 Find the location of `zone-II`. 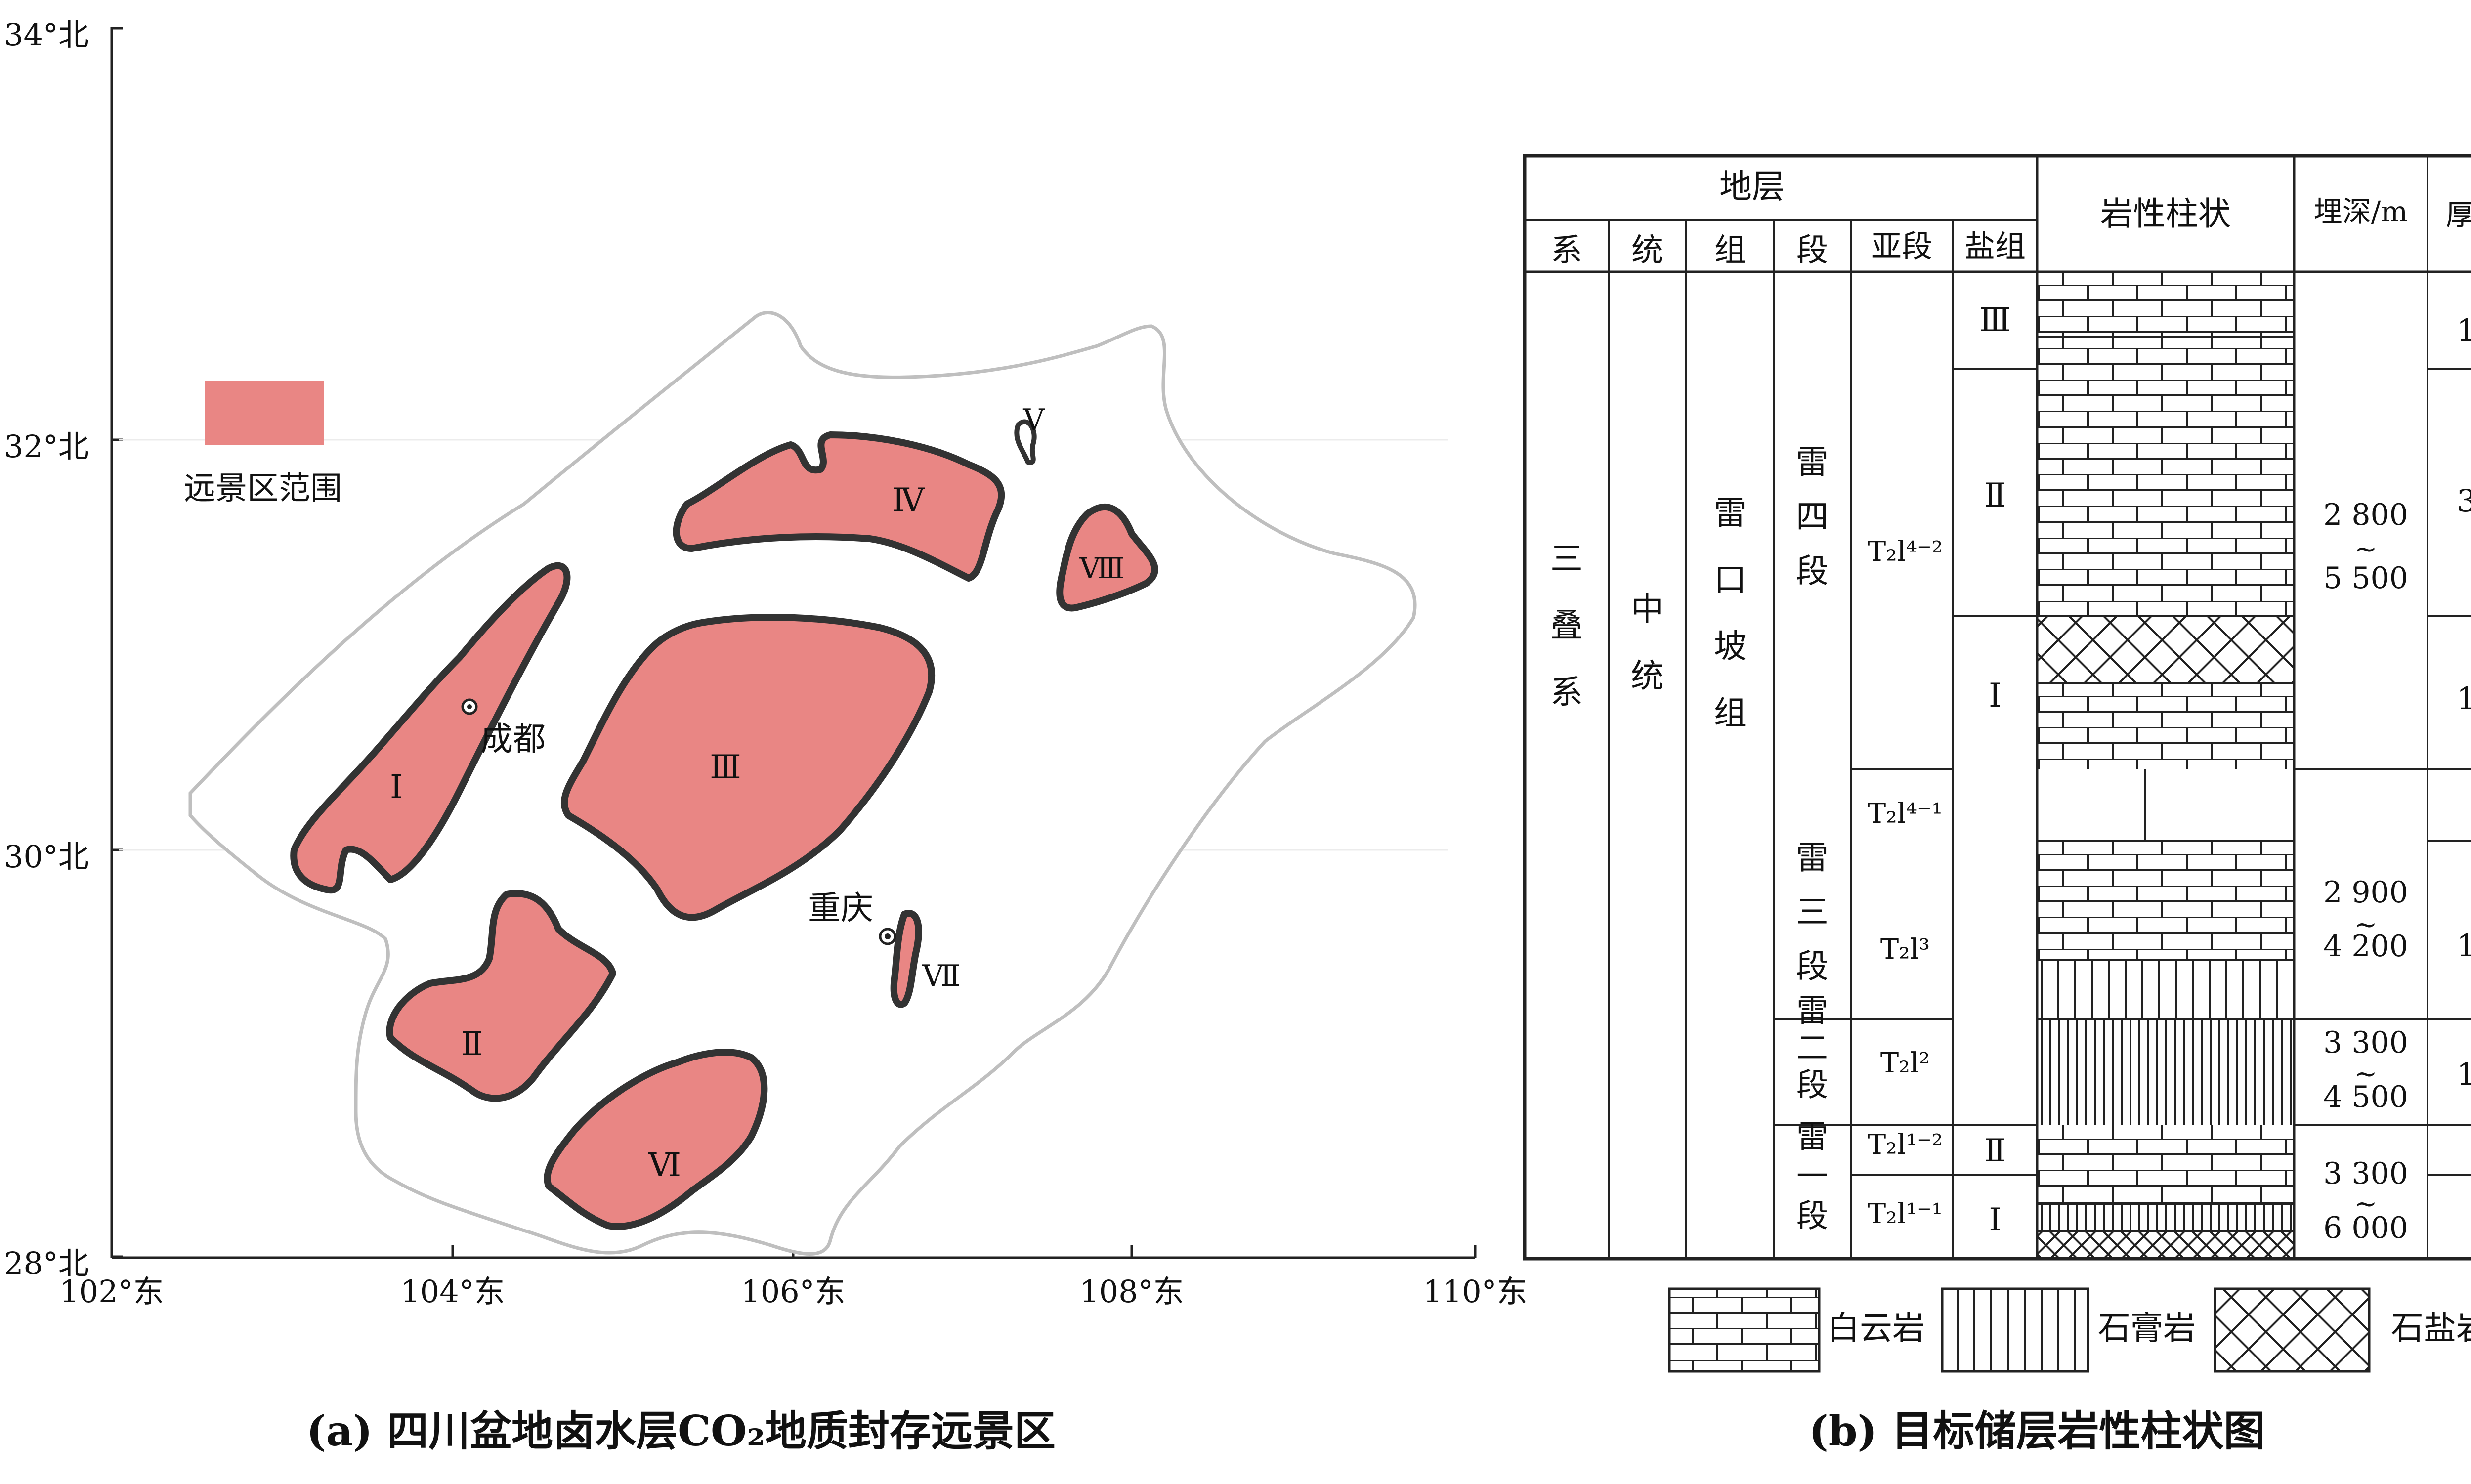

zone-II is located at coordinates (501, 996).